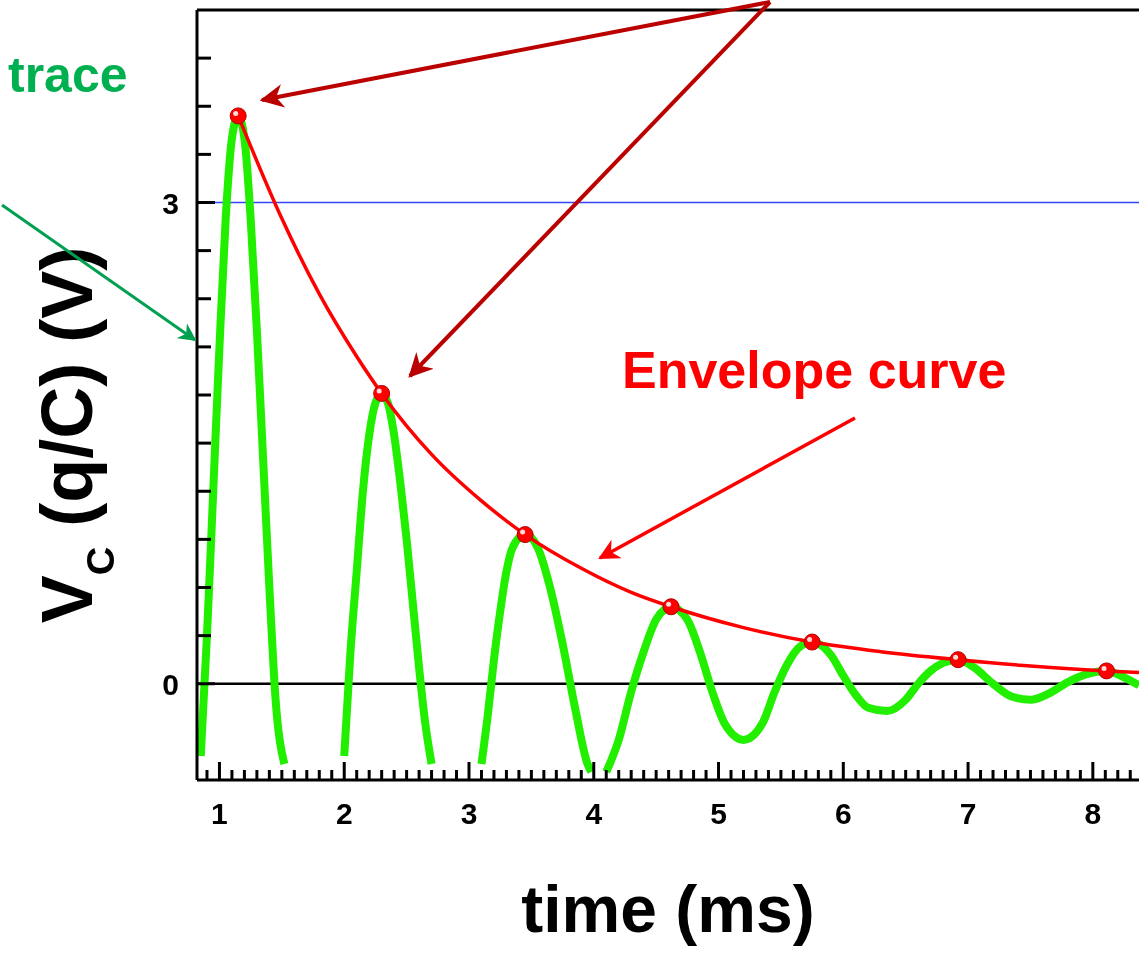 The height and width of the screenshot is (954, 1139). What do you see at coordinates (469, 813) in the screenshot?
I see `x-tick-label: 3` at bounding box center [469, 813].